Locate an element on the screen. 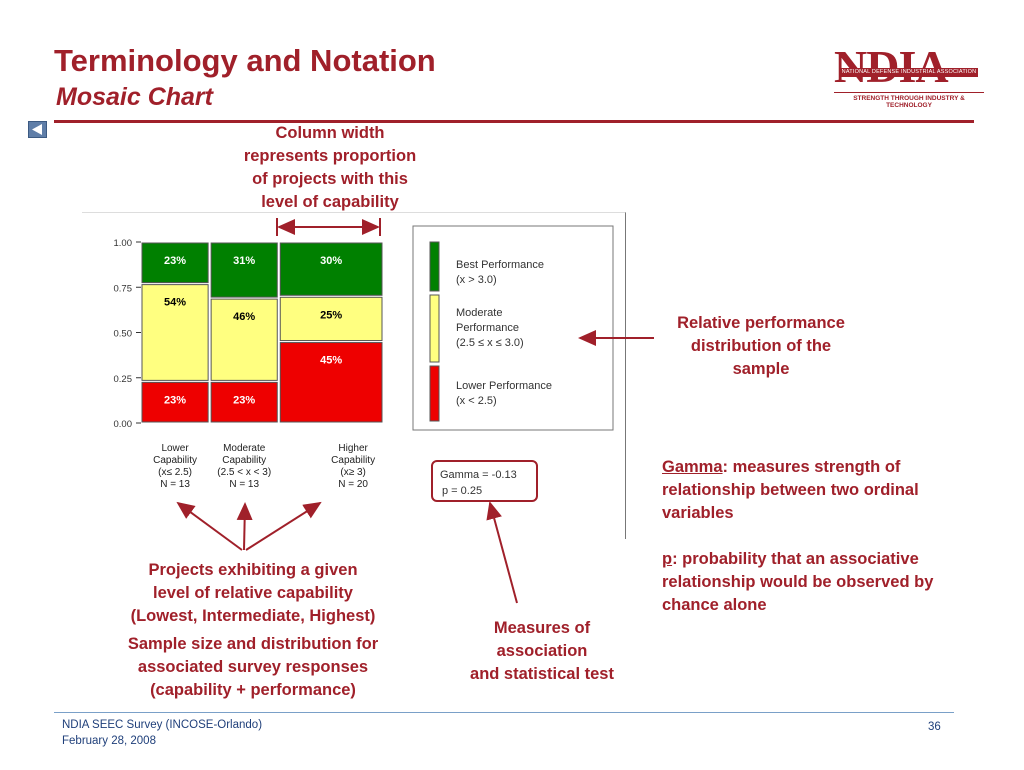  p-term: p is located at coordinates (667, 559).